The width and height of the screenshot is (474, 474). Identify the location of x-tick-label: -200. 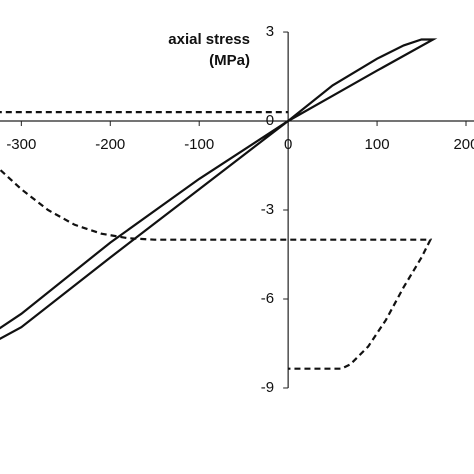
(110, 144).